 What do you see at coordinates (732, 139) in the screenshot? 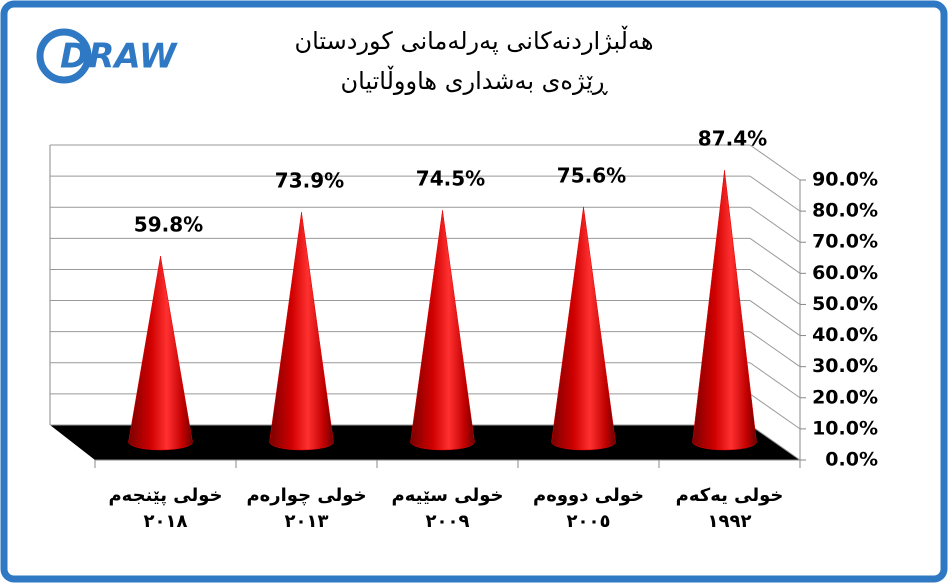
I see `value-label: 87.4%` at bounding box center [732, 139].